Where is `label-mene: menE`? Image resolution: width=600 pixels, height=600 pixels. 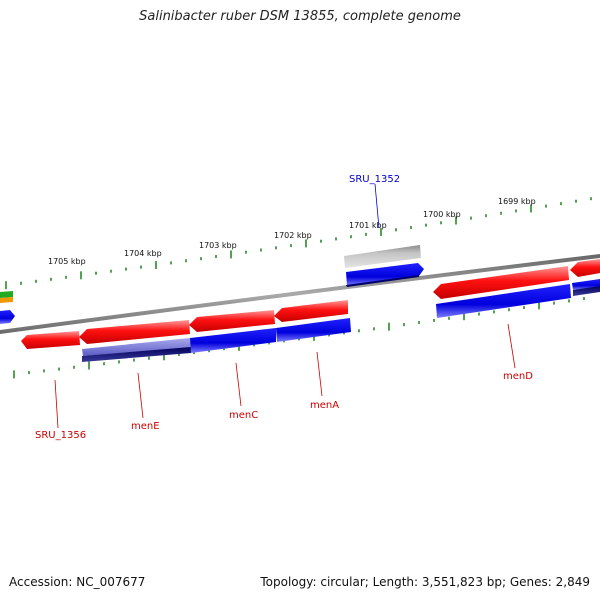 label-mene: menE is located at coordinates (145, 426).